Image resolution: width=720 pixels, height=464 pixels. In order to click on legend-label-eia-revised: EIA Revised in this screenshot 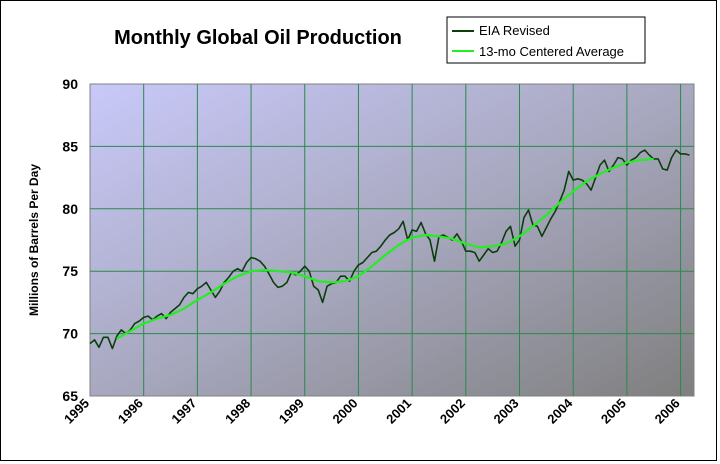, I will do `click(514, 30)`.